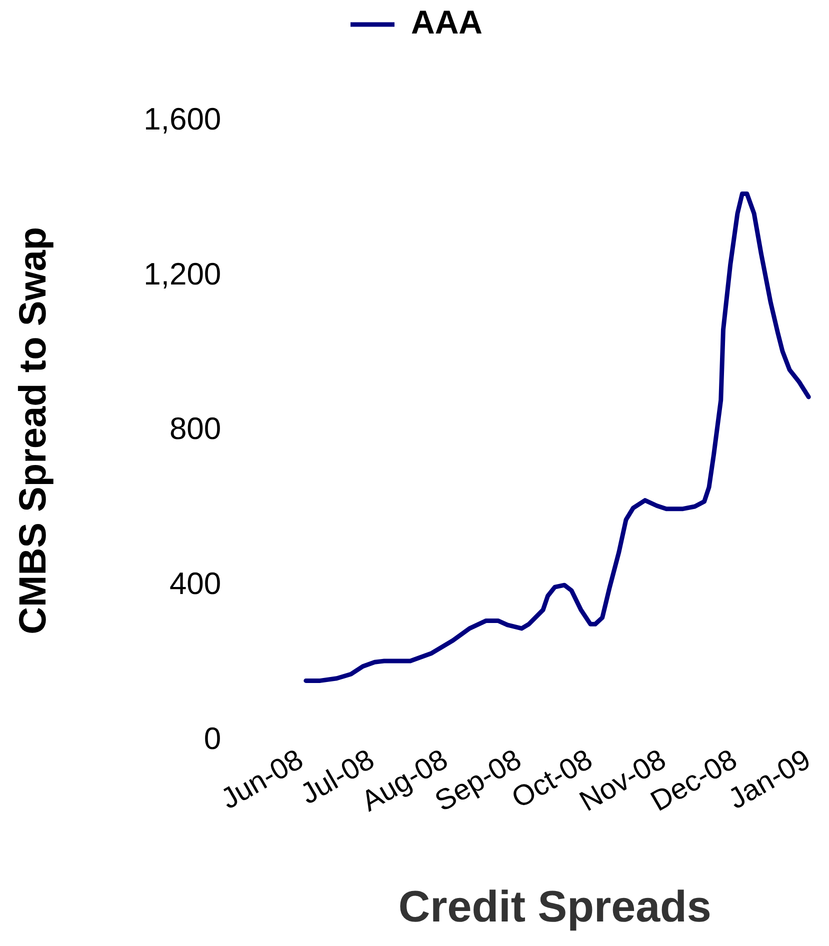  What do you see at coordinates (183, 119) in the screenshot?
I see `y-tick-label: 1,600` at bounding box center [183, 119].